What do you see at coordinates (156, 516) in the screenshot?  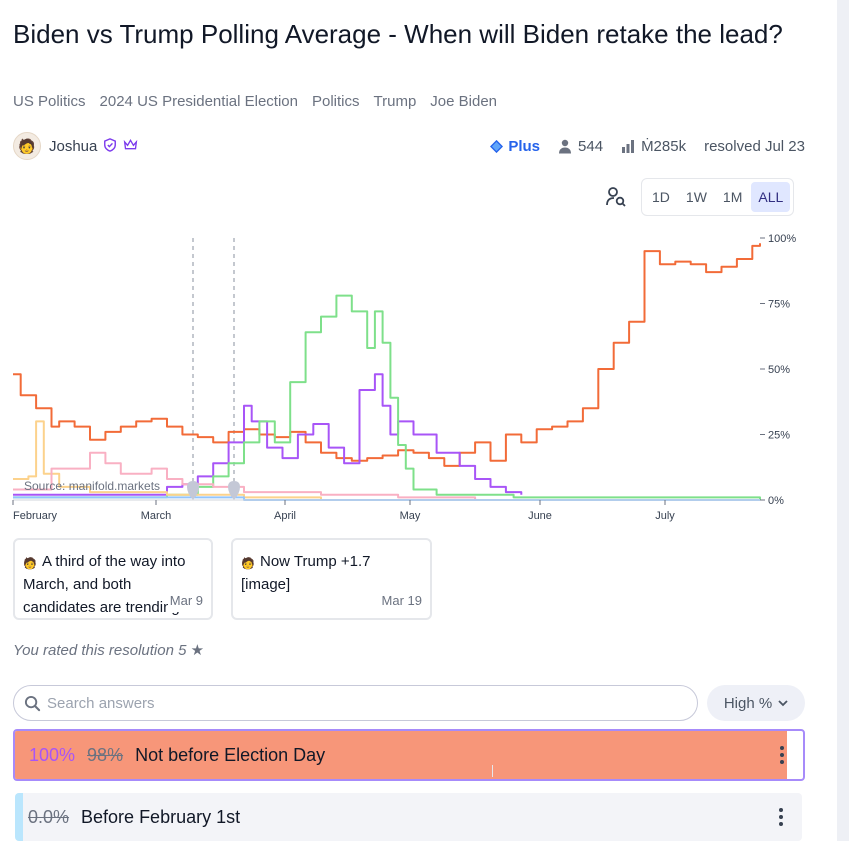 I see `x-tick-label: March` at bounding box center [156, 516].